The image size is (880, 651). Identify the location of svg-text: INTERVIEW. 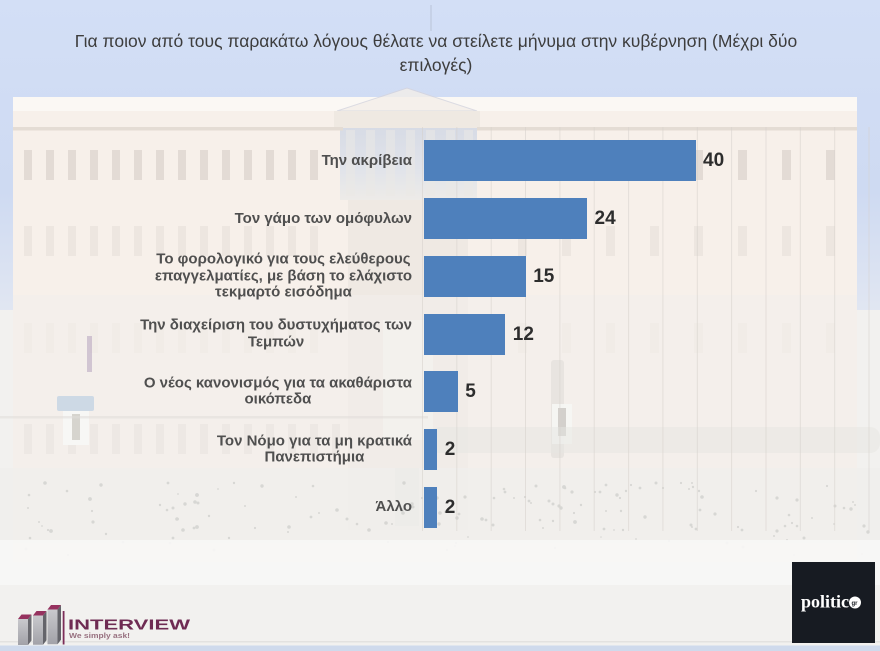
(129, 625).